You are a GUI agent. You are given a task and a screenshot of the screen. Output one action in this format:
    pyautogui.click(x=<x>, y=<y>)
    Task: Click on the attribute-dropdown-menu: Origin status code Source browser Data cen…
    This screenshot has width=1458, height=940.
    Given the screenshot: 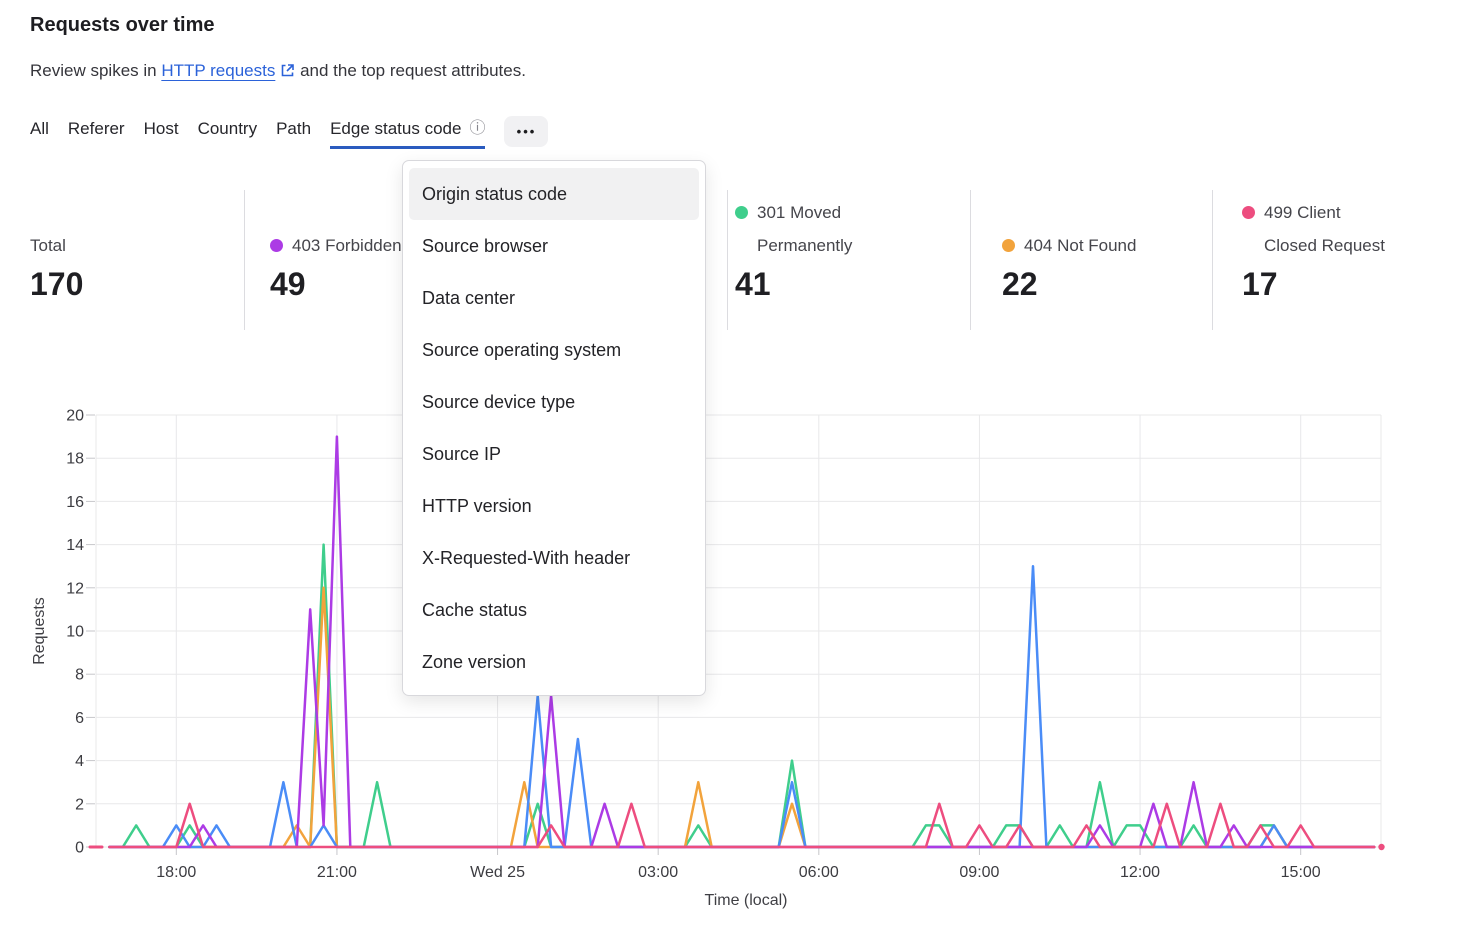 What is the action you would take?
    pyautogui.click(x=554, y=428)
    